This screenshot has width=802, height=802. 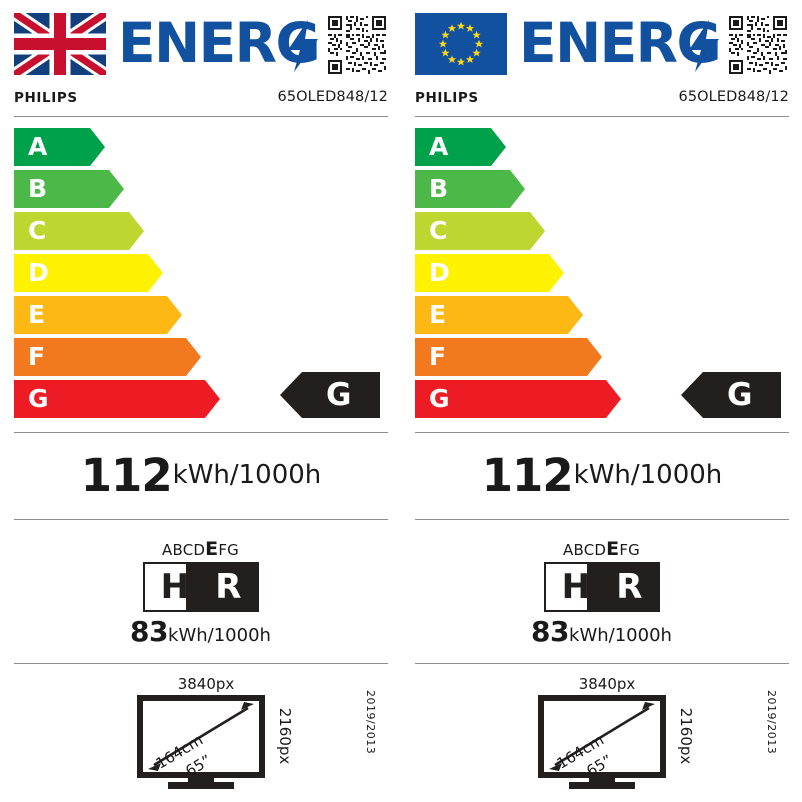 I want to click on class-bar-b: B, so click(x=201, y=189).